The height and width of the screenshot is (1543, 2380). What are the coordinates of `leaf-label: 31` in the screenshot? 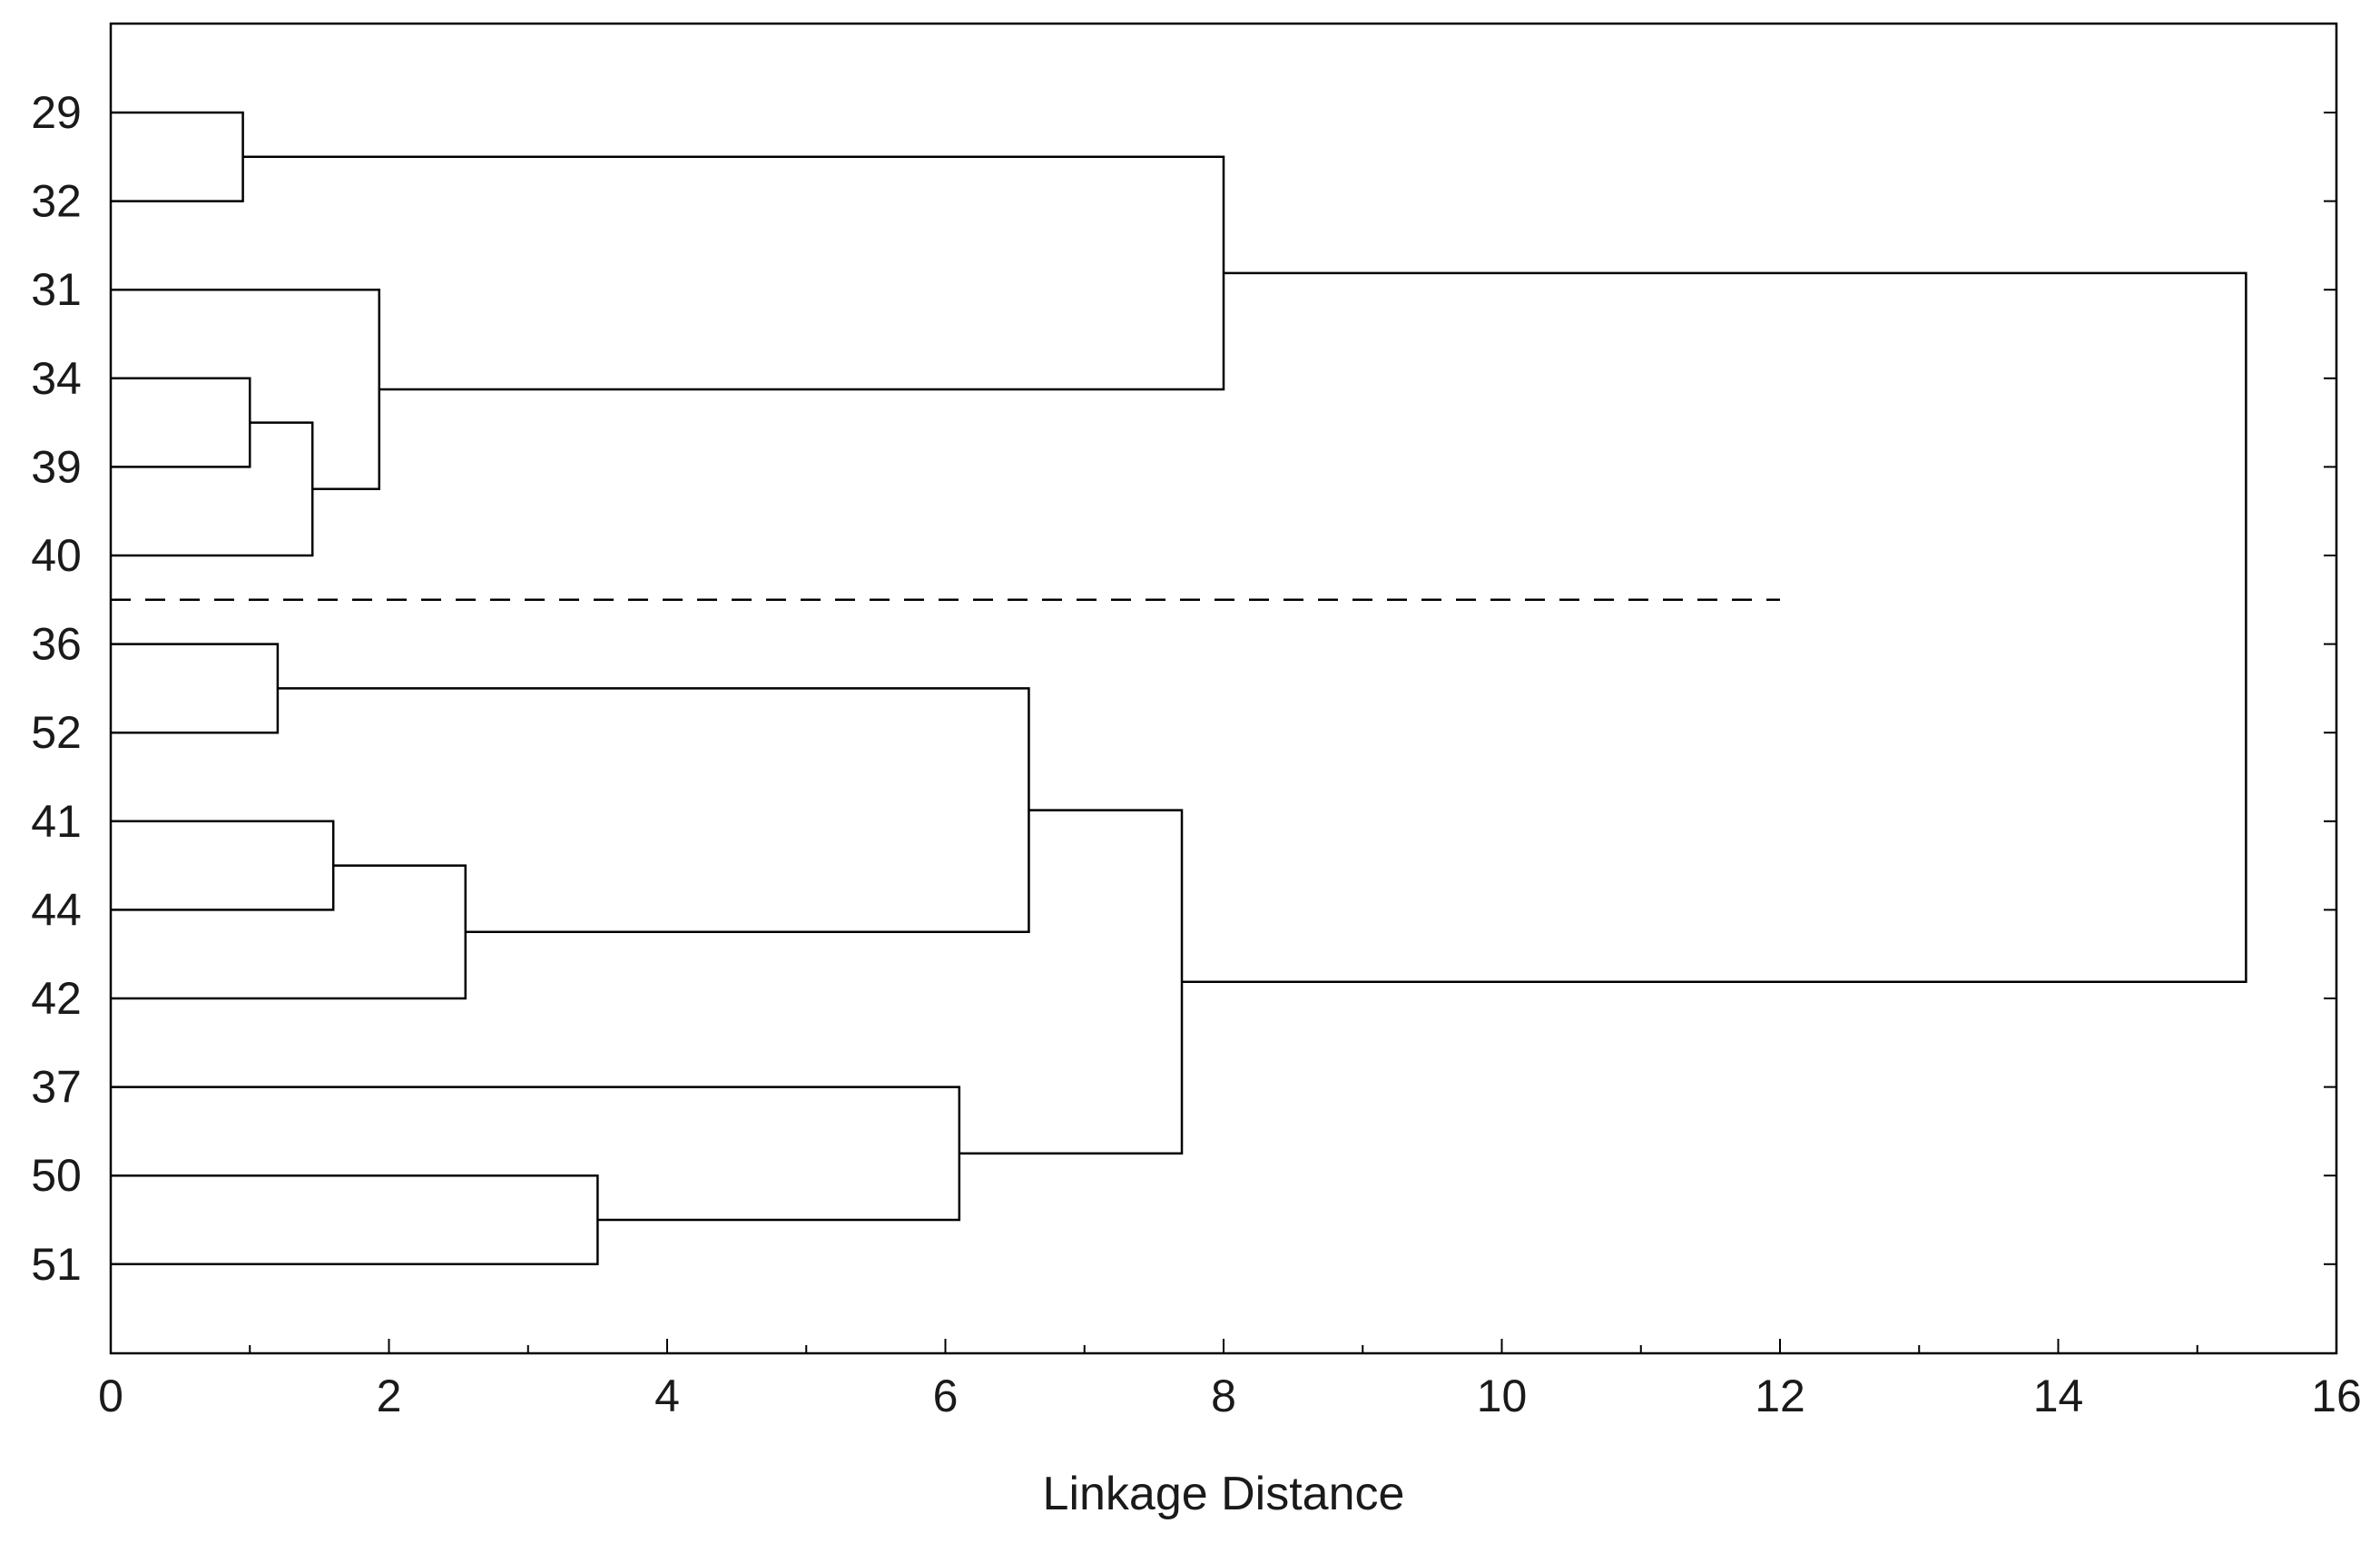 It's located at (56, 289).